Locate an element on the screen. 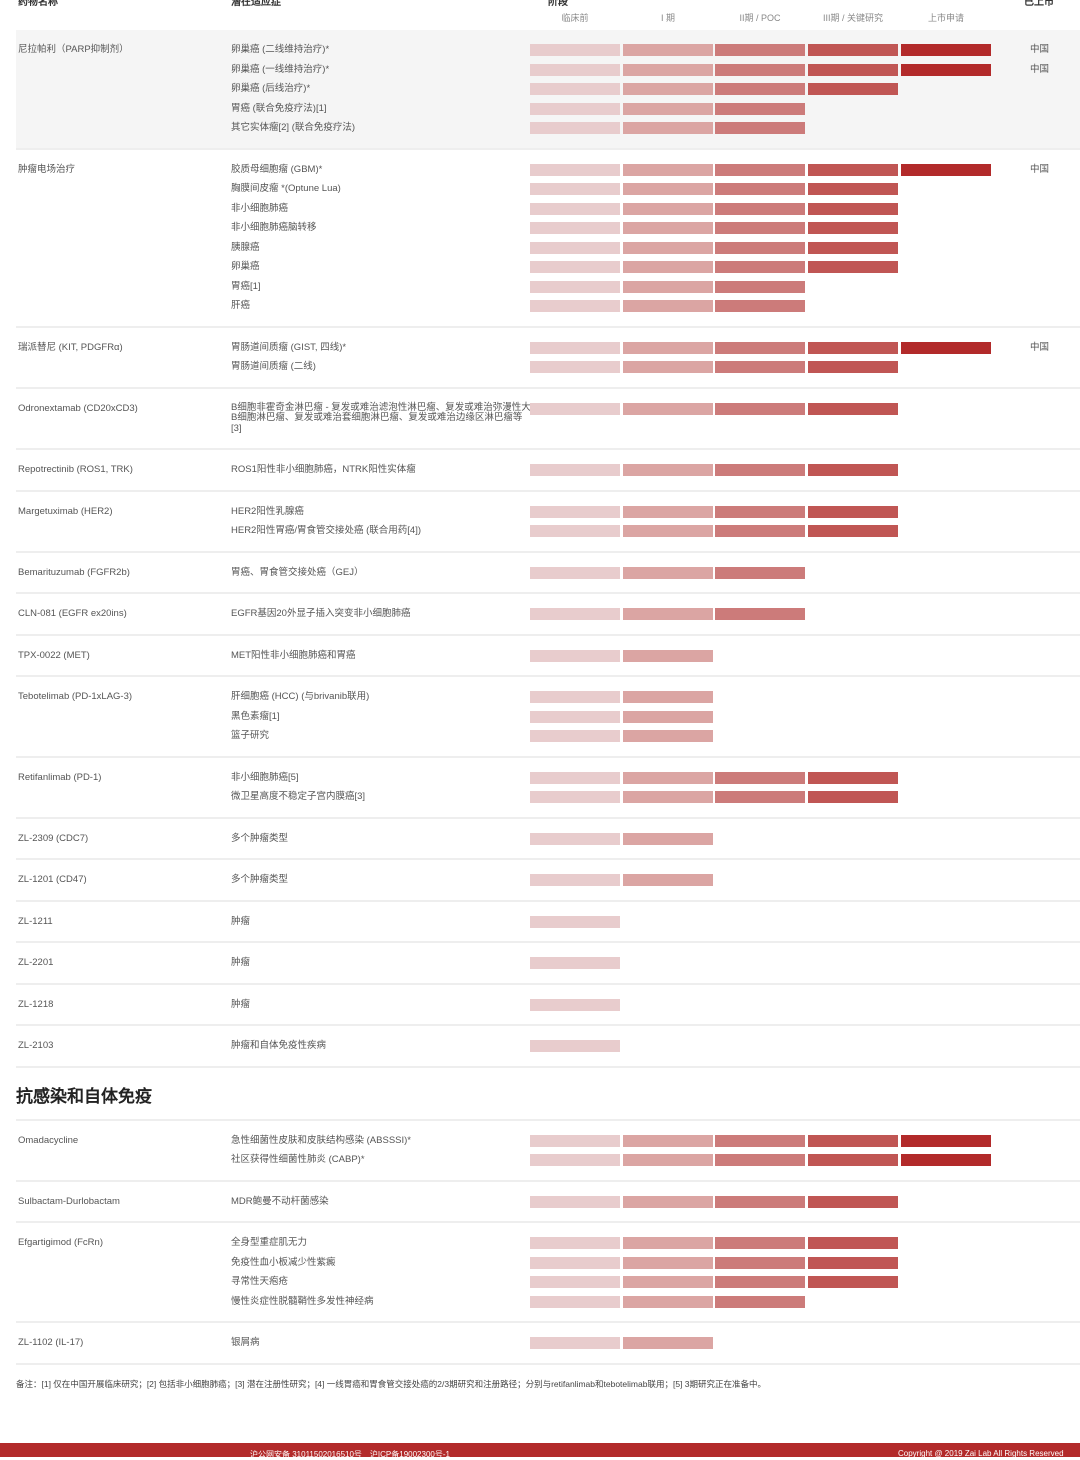 The height and width of the screenshot is (1460, 1080). drug-group: ZL-1218 肿瘤 is located at coordinates (548, 1005).